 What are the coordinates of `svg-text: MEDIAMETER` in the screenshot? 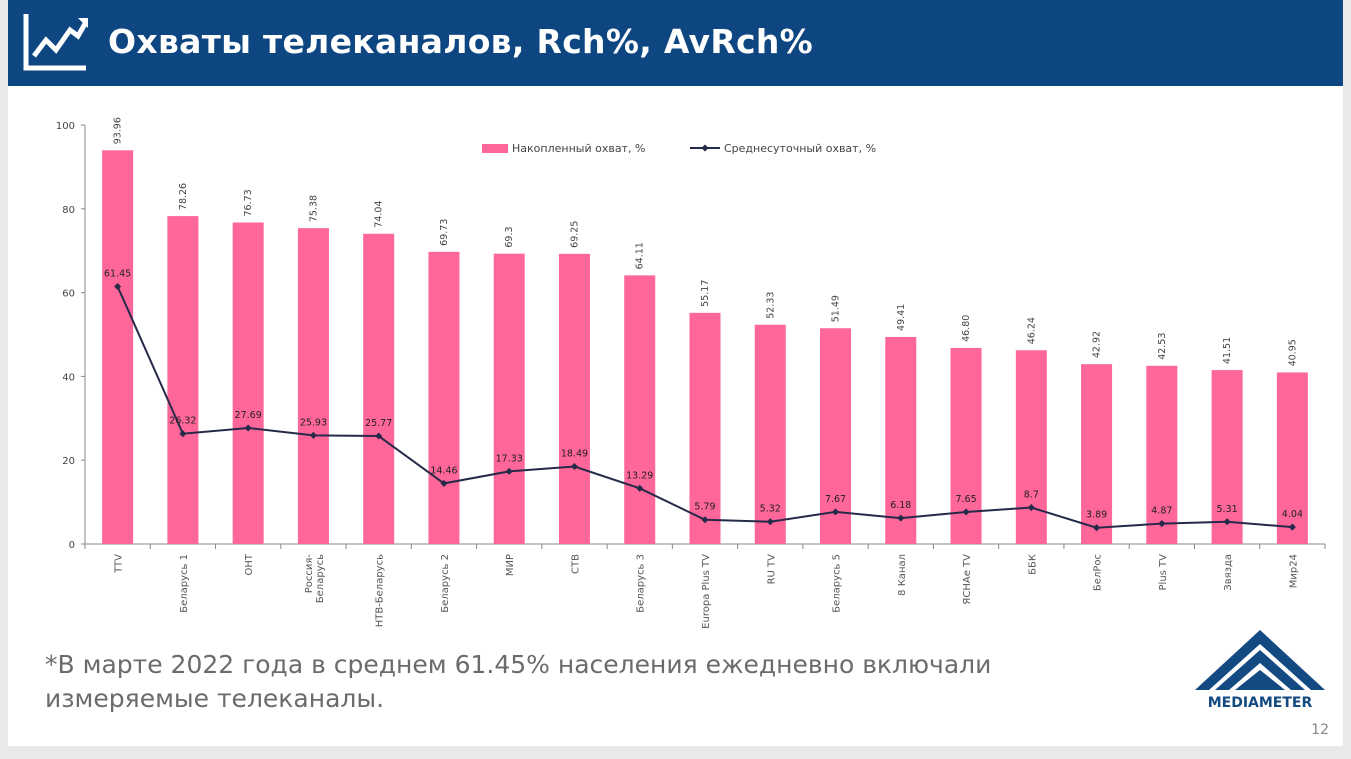 It's located at (1260, 702).